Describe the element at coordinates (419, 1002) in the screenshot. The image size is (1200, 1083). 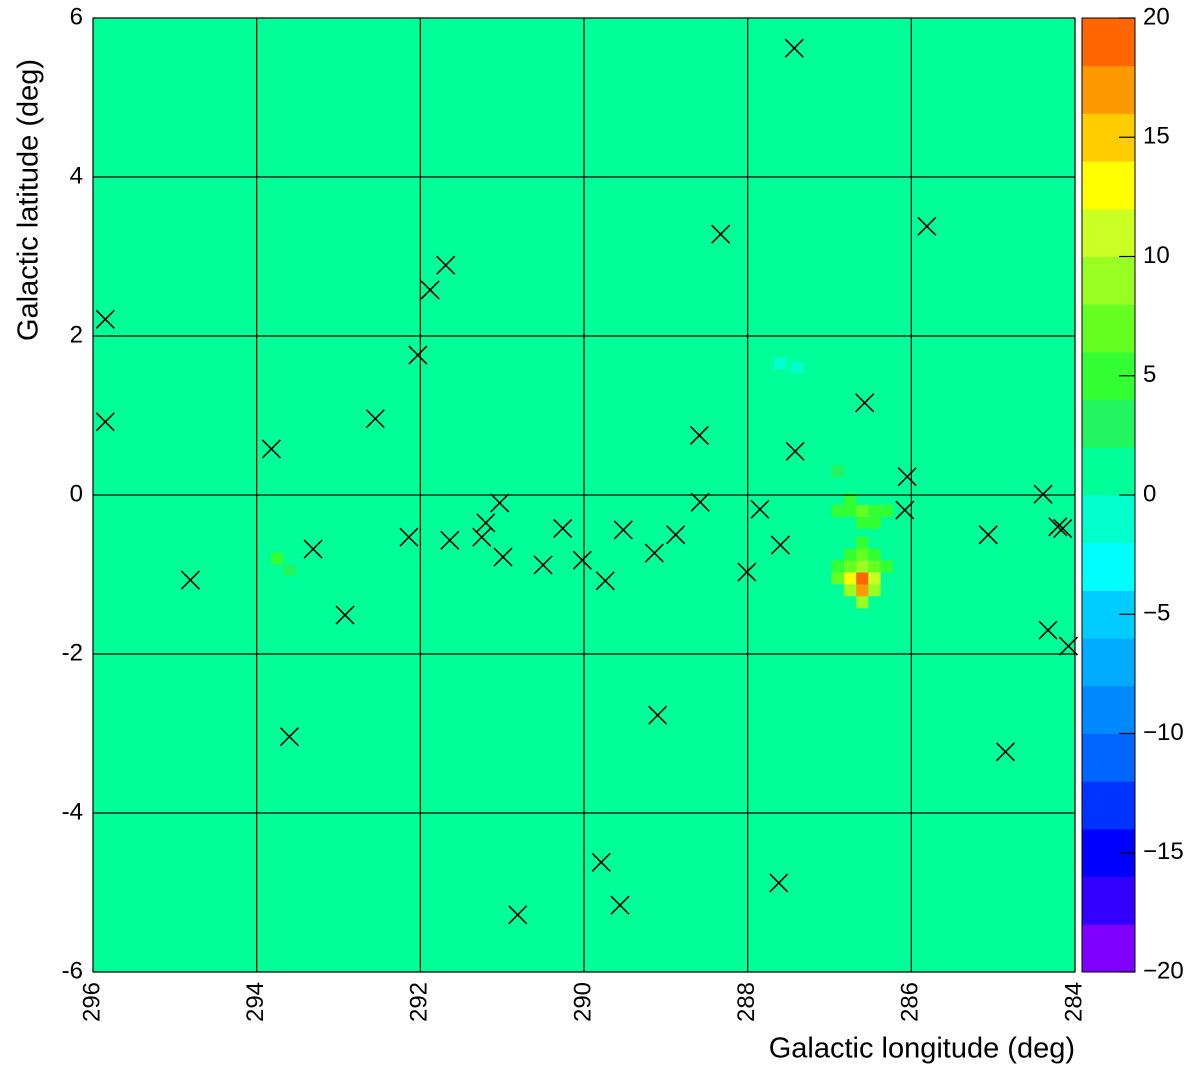
I see `x-tick-label: 292` at that location.